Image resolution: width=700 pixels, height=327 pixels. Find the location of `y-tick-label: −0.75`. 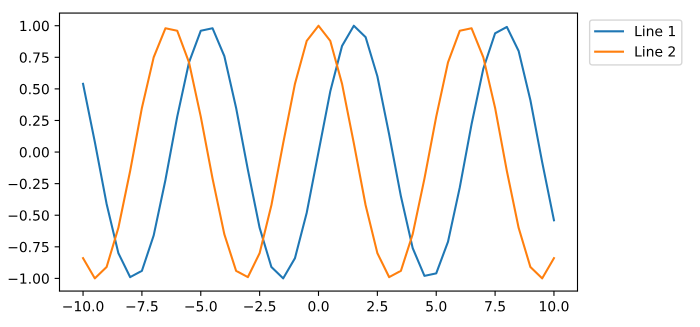

y-tick-label: −0.75 is located at coordinates (28, 247).